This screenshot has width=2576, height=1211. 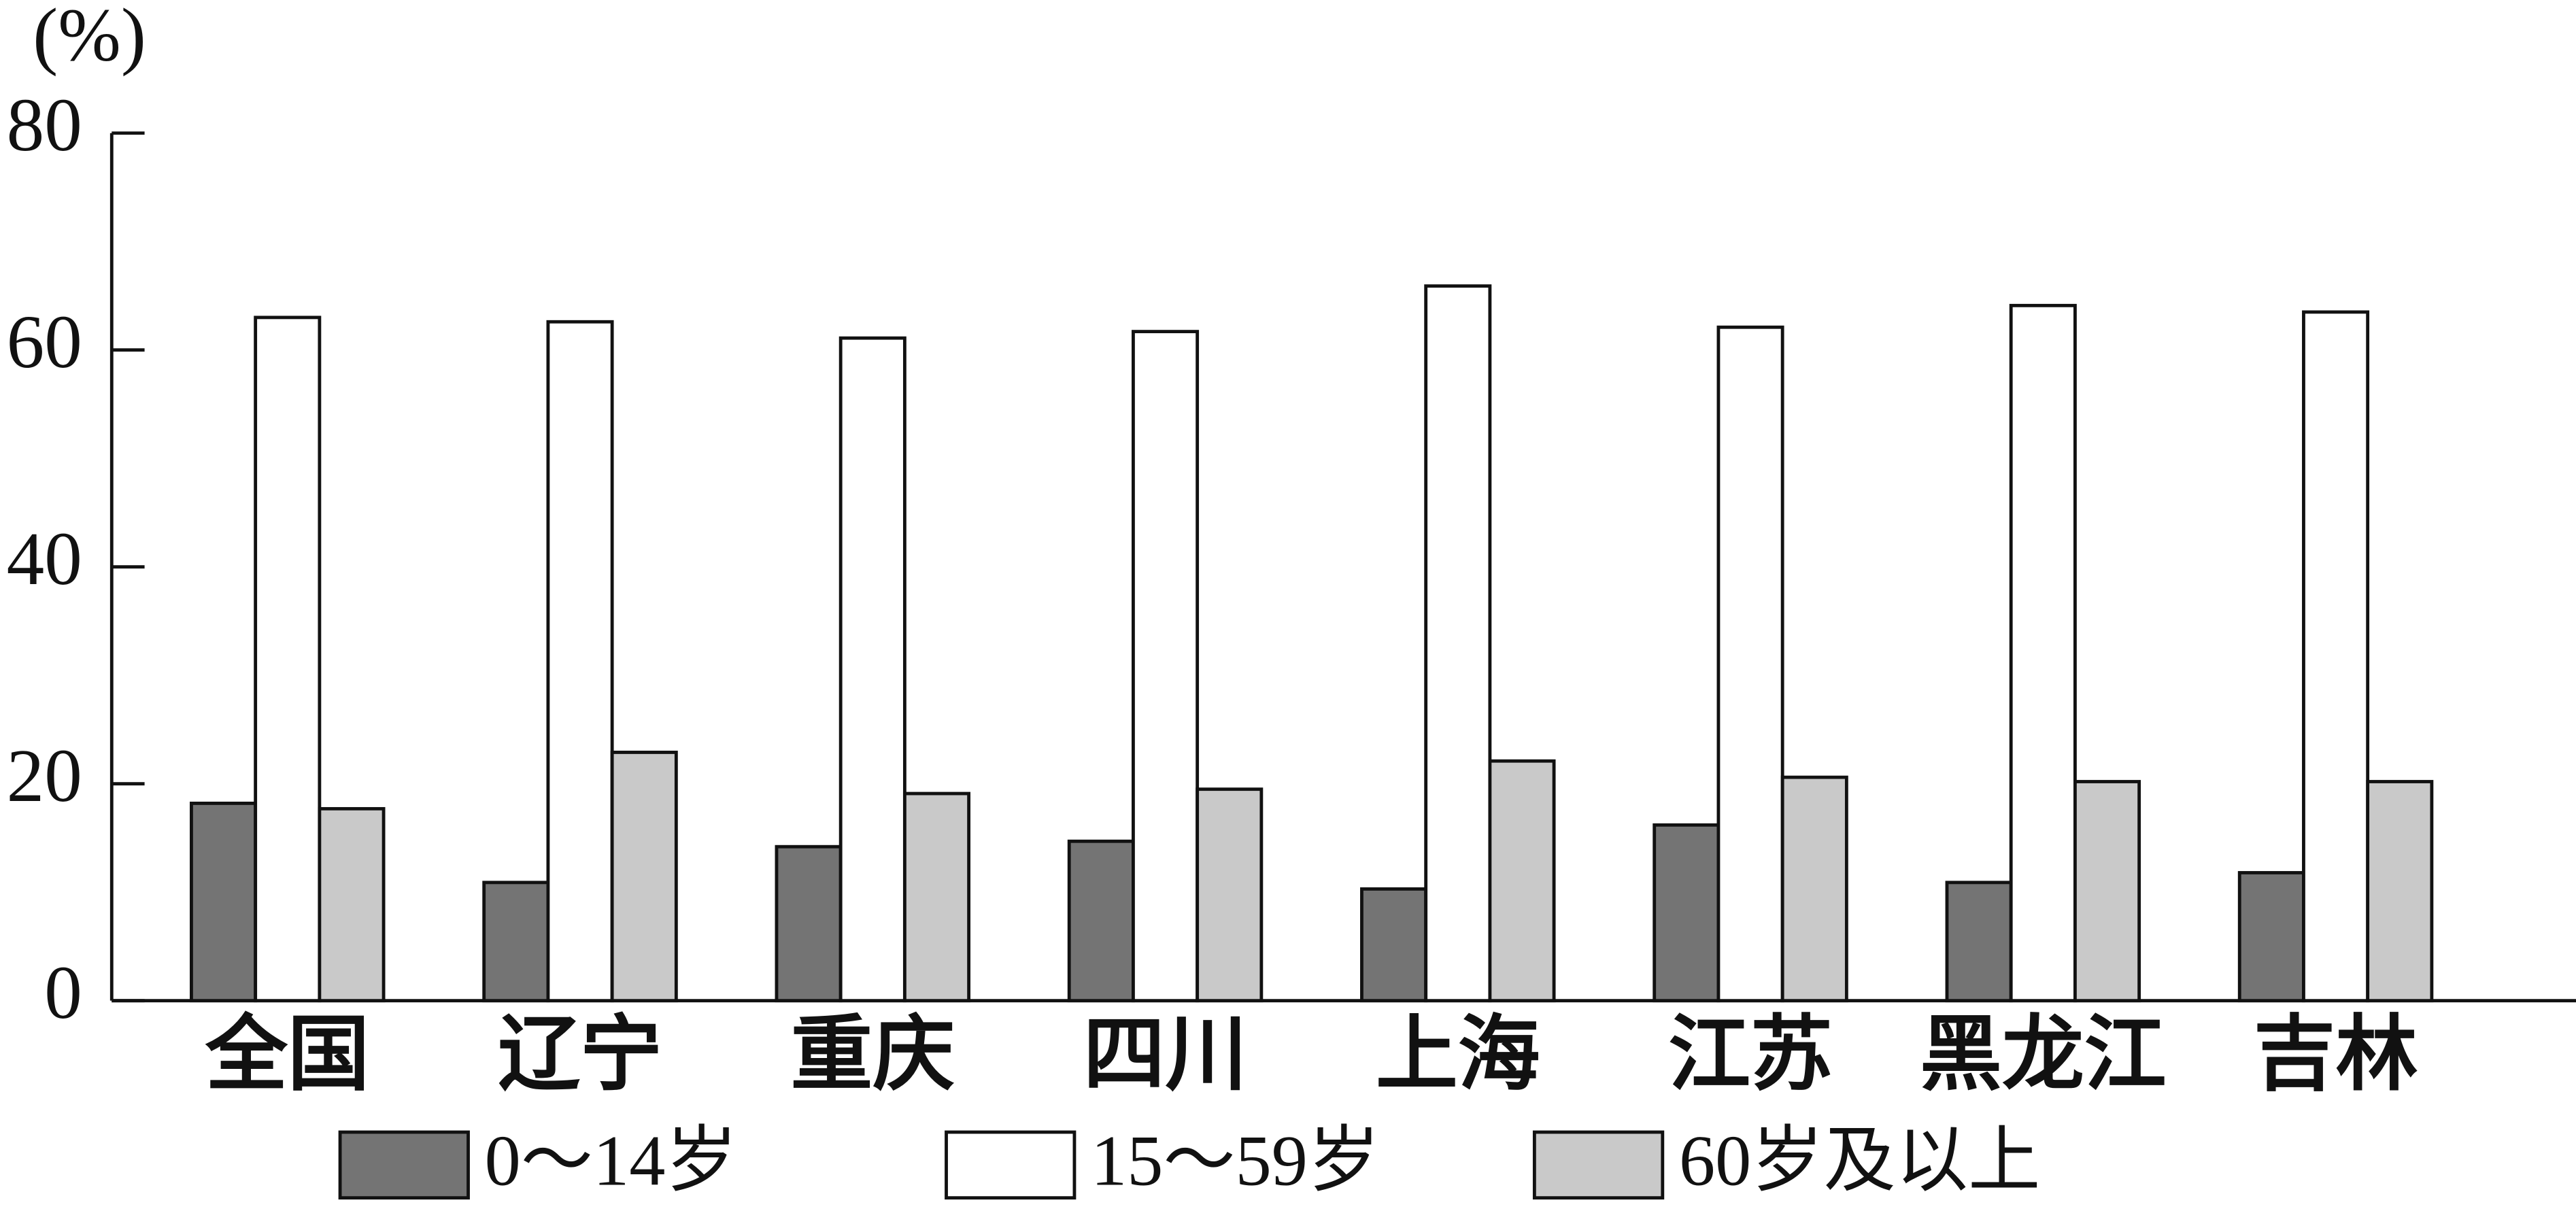 What do you see at coordinates (2043, 1054) in the screenshot?
I see `x-tick-label: 黑龙江` at bounding box center [2043, 1054].